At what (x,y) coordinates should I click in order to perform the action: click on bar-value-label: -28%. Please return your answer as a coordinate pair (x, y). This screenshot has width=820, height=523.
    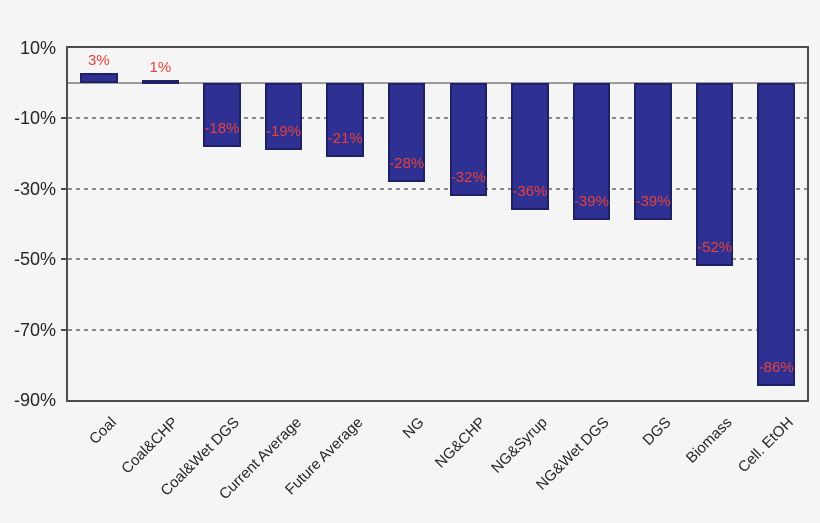
    Looking at the image, I should click on (407, 163).